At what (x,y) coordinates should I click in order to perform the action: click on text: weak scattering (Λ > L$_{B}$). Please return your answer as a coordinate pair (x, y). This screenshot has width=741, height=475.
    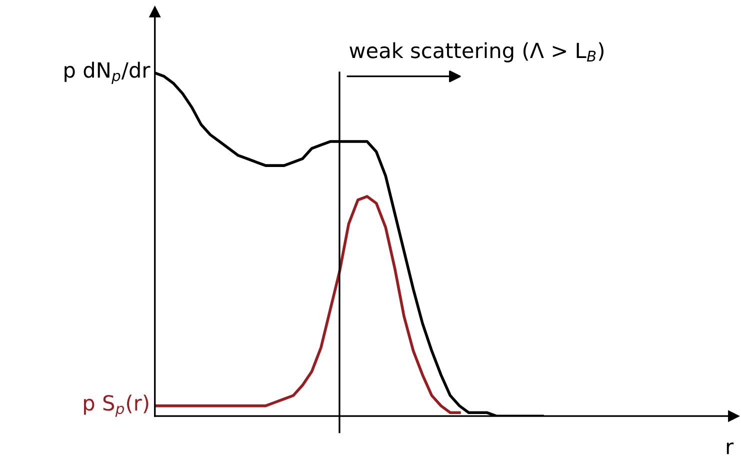
    Looking at the image, I should click on (477, 52).